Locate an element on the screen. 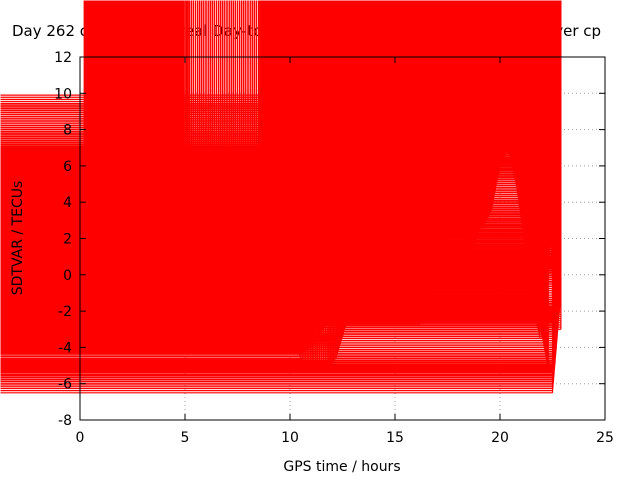  y-tick-label: 2 is located at coordinates (67, 240).